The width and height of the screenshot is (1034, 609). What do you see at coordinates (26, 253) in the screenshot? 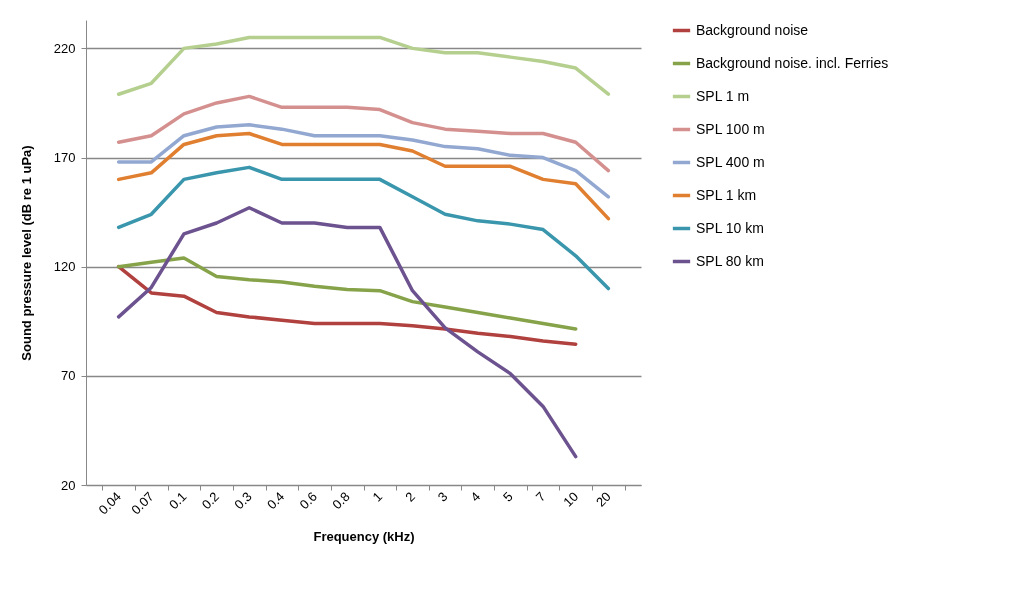
I see `y-axis-title: Sound pressure level (dB re 1 uPa)` at bounding box center [26, 253].